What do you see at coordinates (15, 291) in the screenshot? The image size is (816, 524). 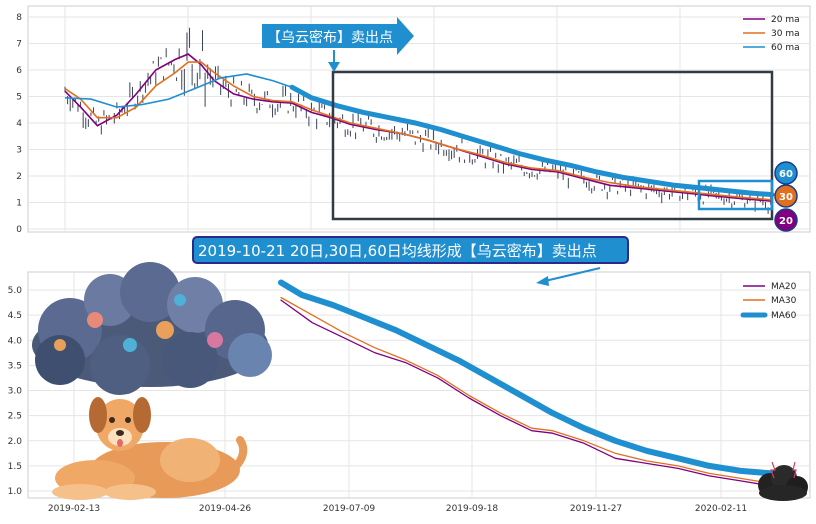 I see `bottom-y-tick: 5.0` at bounding box center [15, 291].